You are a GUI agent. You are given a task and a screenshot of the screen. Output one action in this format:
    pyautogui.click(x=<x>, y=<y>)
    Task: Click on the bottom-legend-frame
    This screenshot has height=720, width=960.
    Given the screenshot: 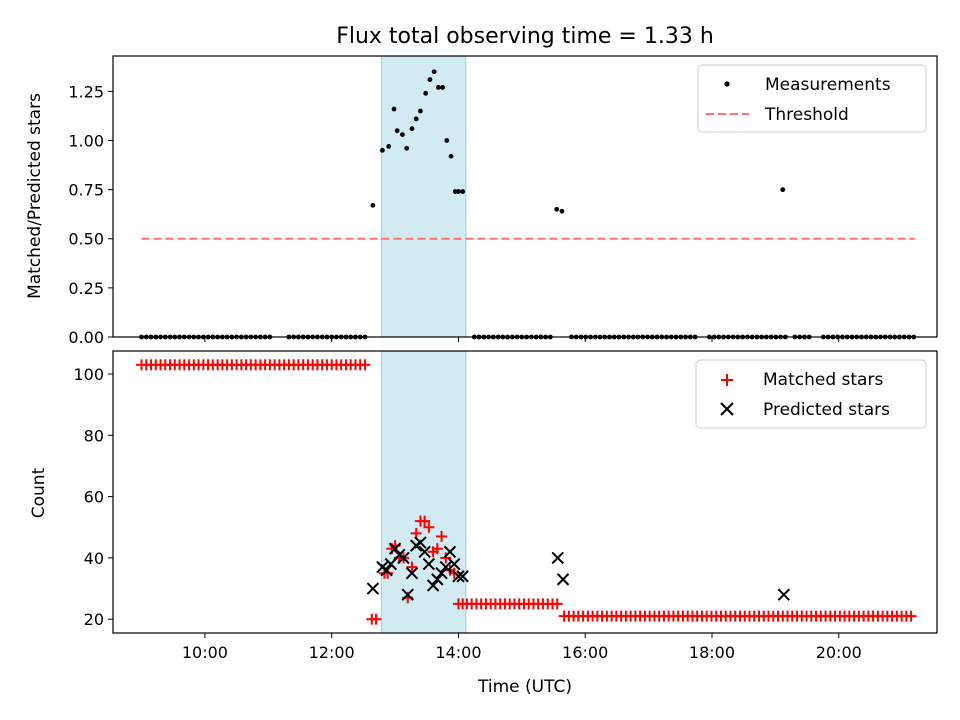 What is the action you would take?
    pyautogui.click(x=811, y=394)
    